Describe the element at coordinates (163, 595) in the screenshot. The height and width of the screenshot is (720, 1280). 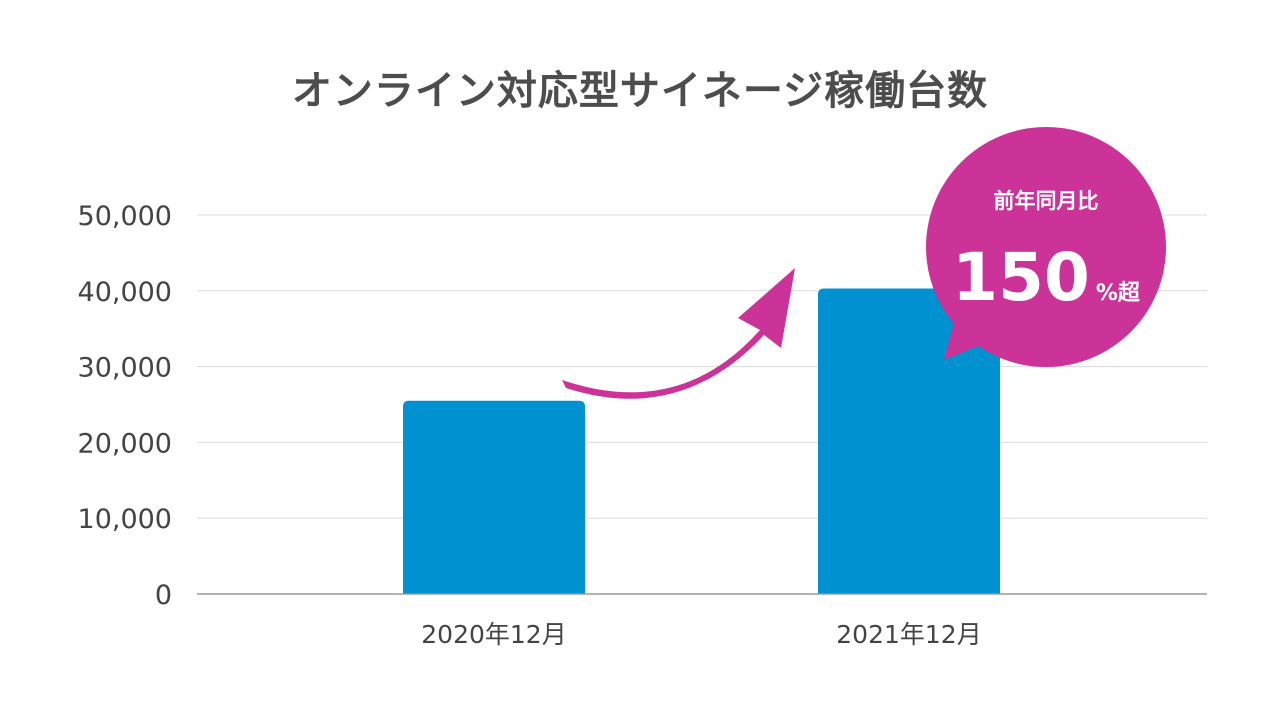
I see `y-tick-label: 0` at that location.